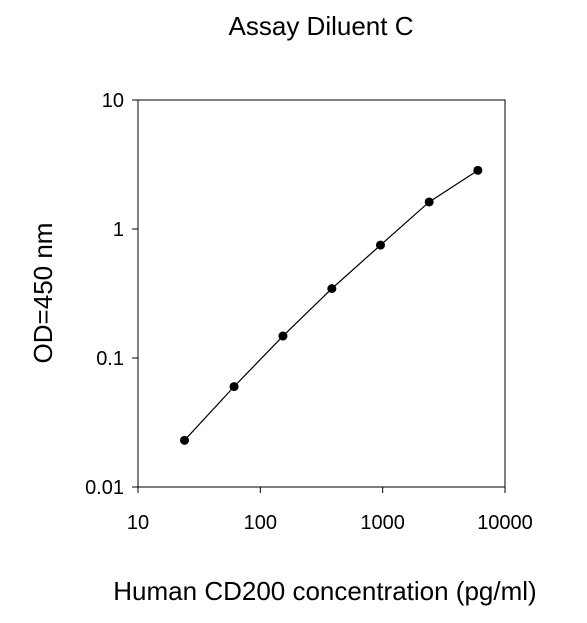 This screenshot has width=587, height=623. What do you see at coordinates (330, 523) in the screenshot?
I see `x-axis-tick-labels: 10 100 1000 10000` at bounding box center [330, 523].